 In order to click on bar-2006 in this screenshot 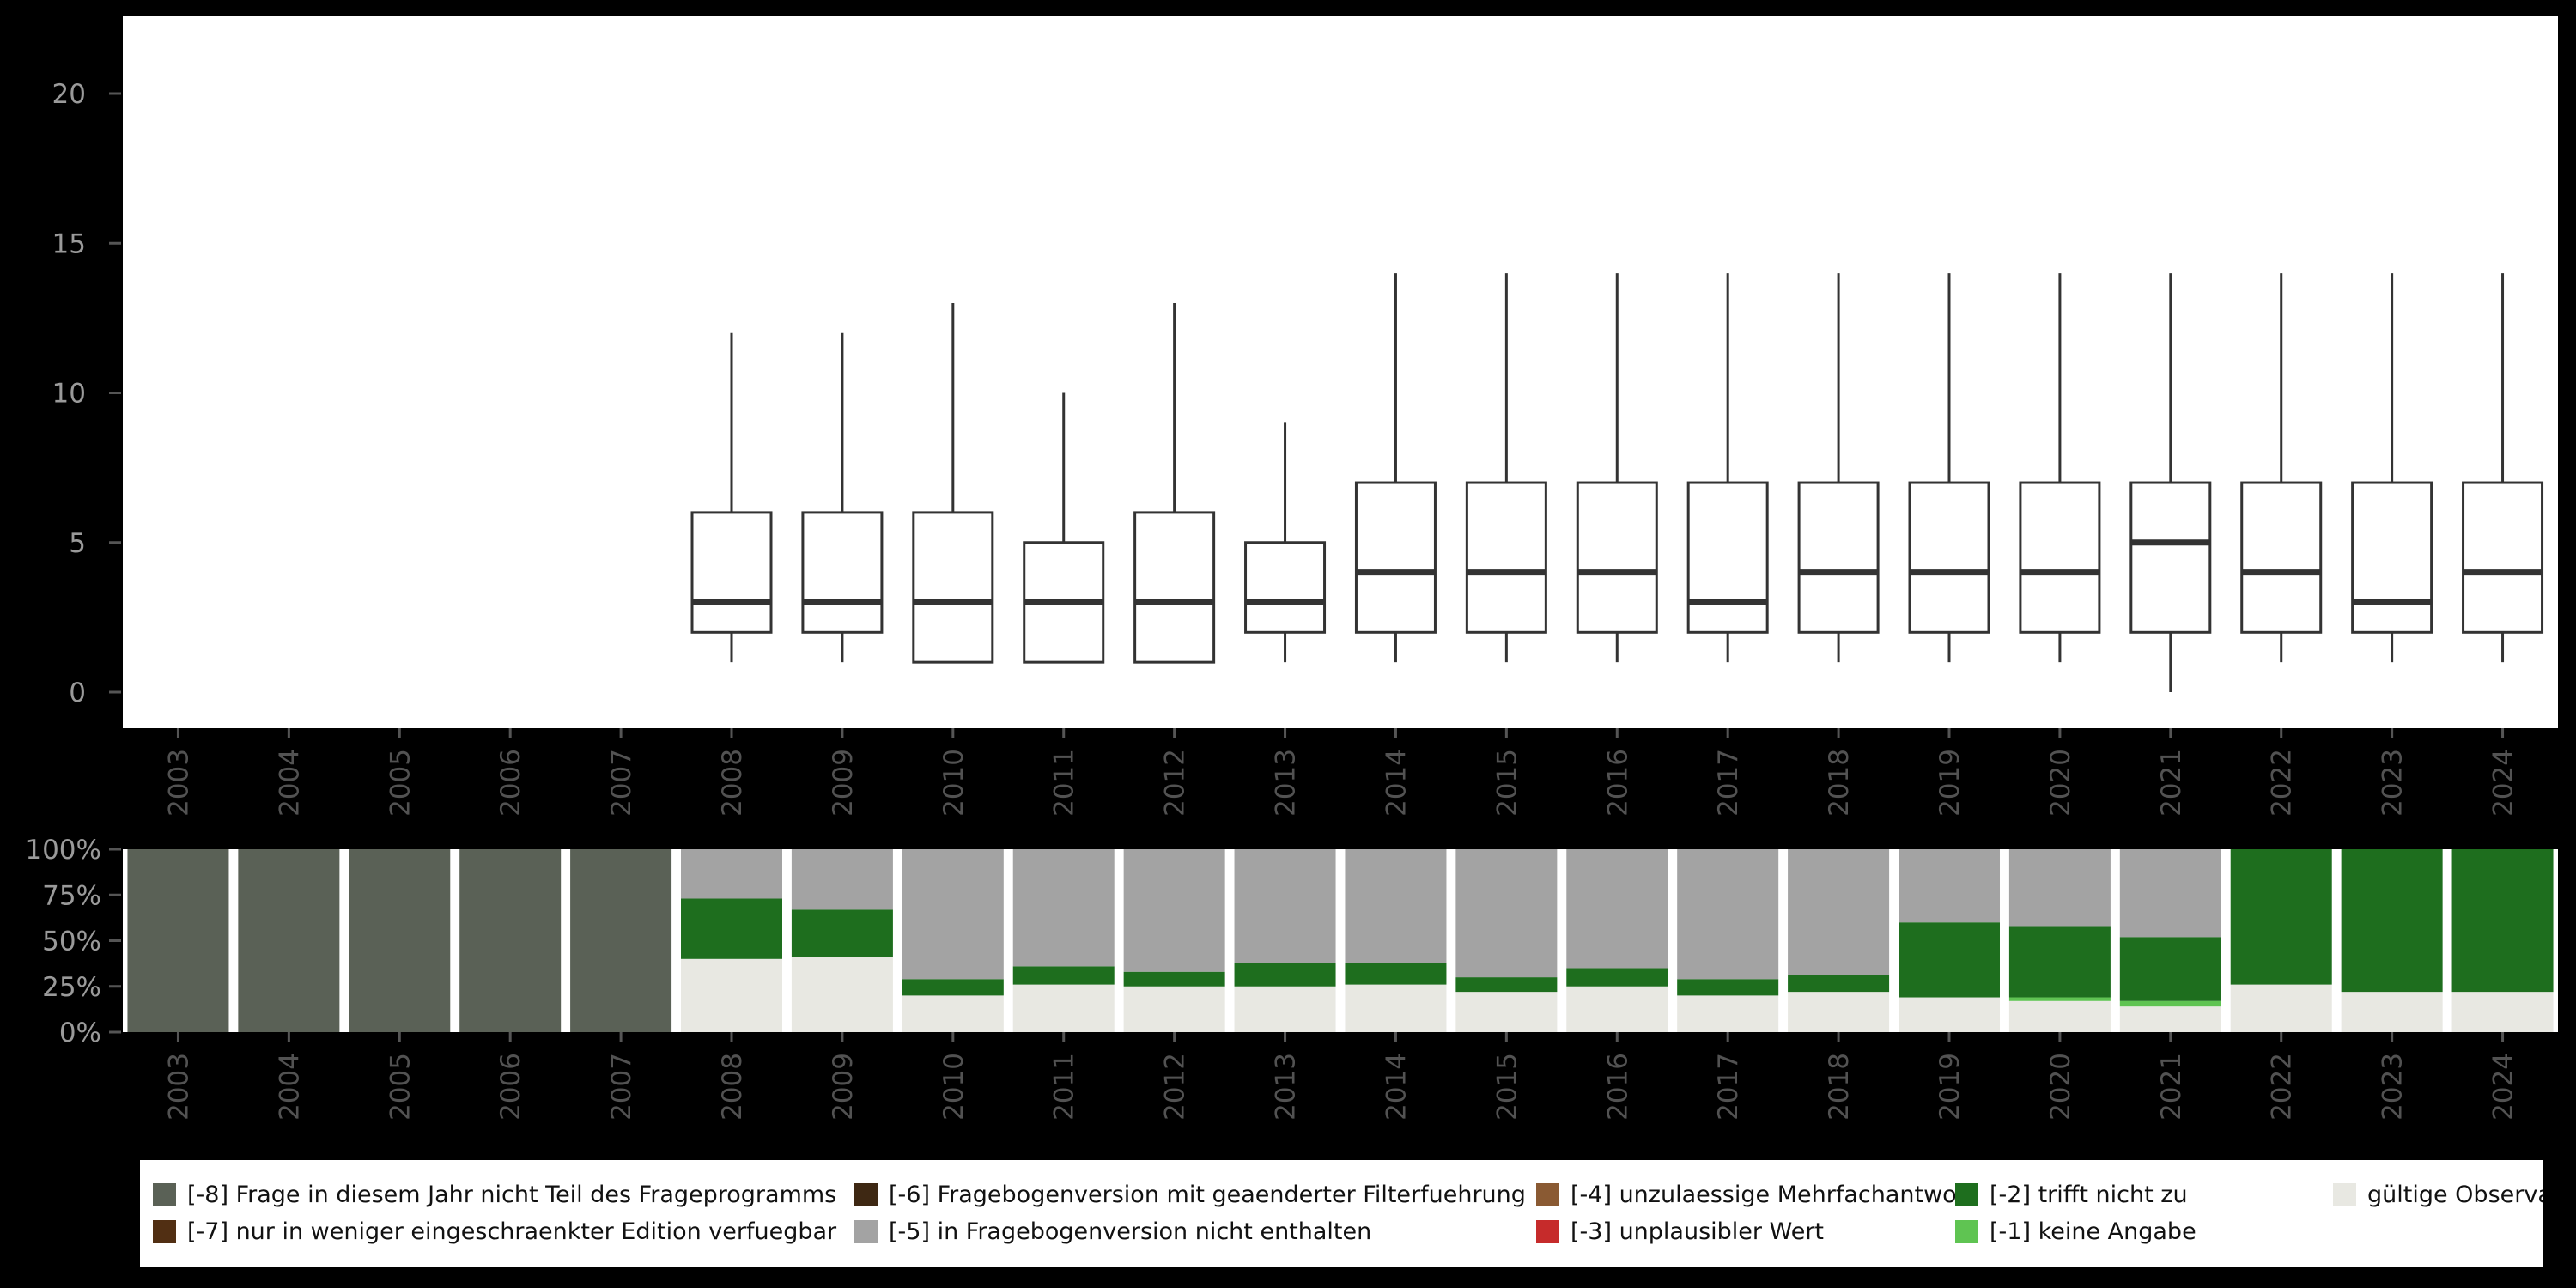, I will do `click(510, 940)`.